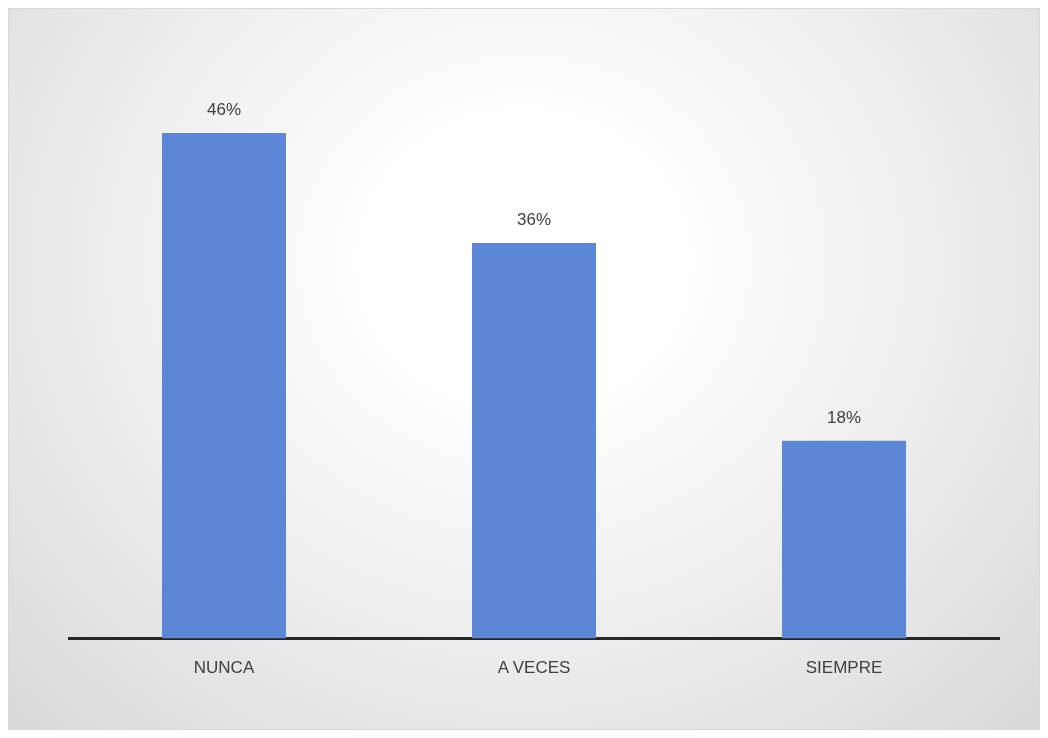 The image size is (1048, 738). What do you see at coordinates (534, 220) in the screenshot?
I see `data-label: 36%` at bounding box center [534, 220].